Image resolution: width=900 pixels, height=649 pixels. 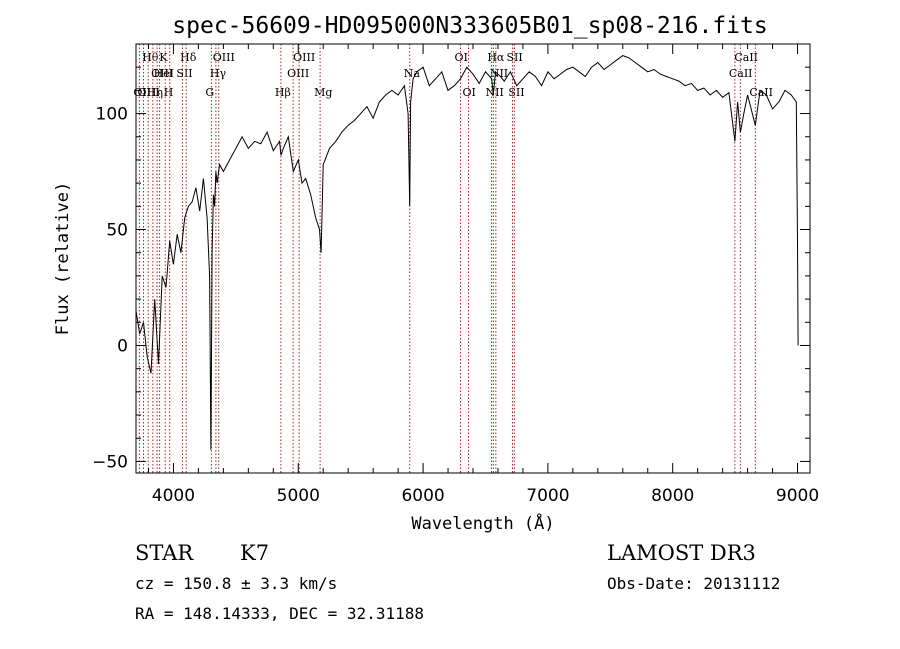 What do you see at coordinates (117, 231) in the screenshot?
I see `y-tick-label: 50` at bounding box center [117, 231].